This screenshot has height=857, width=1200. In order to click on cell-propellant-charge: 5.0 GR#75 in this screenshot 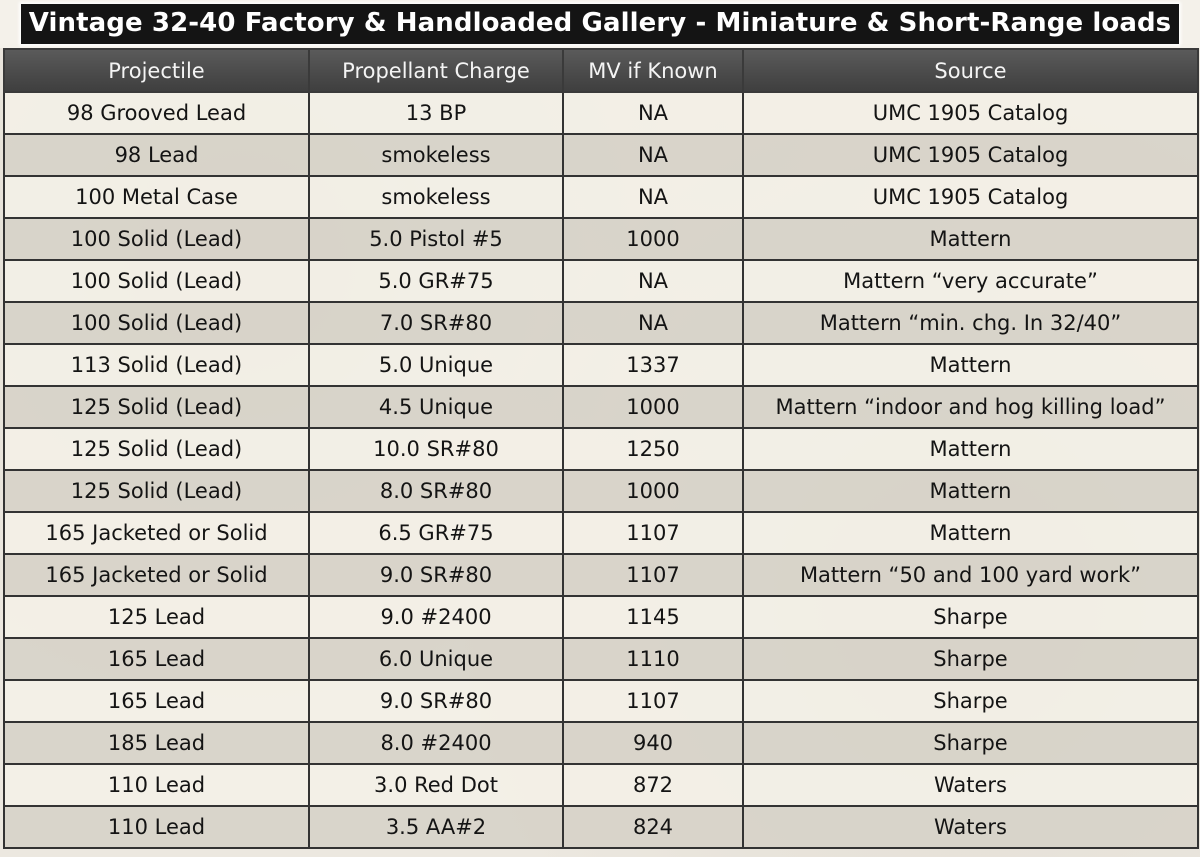, I will do `click(436, 281)`.